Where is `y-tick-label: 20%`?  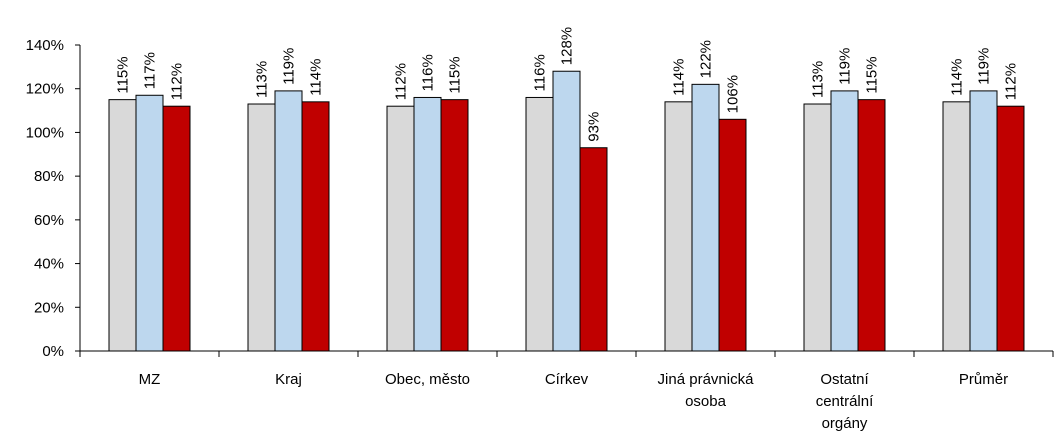 y-tick-label: 20% is located at coordinates (49, 307).